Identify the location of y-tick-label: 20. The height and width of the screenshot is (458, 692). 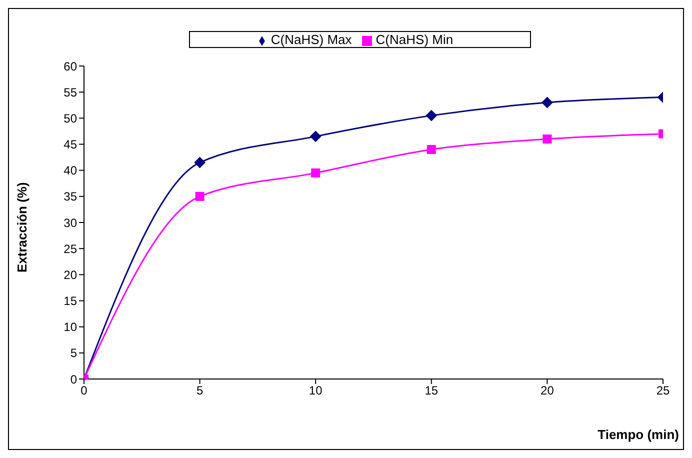
(71, 275).